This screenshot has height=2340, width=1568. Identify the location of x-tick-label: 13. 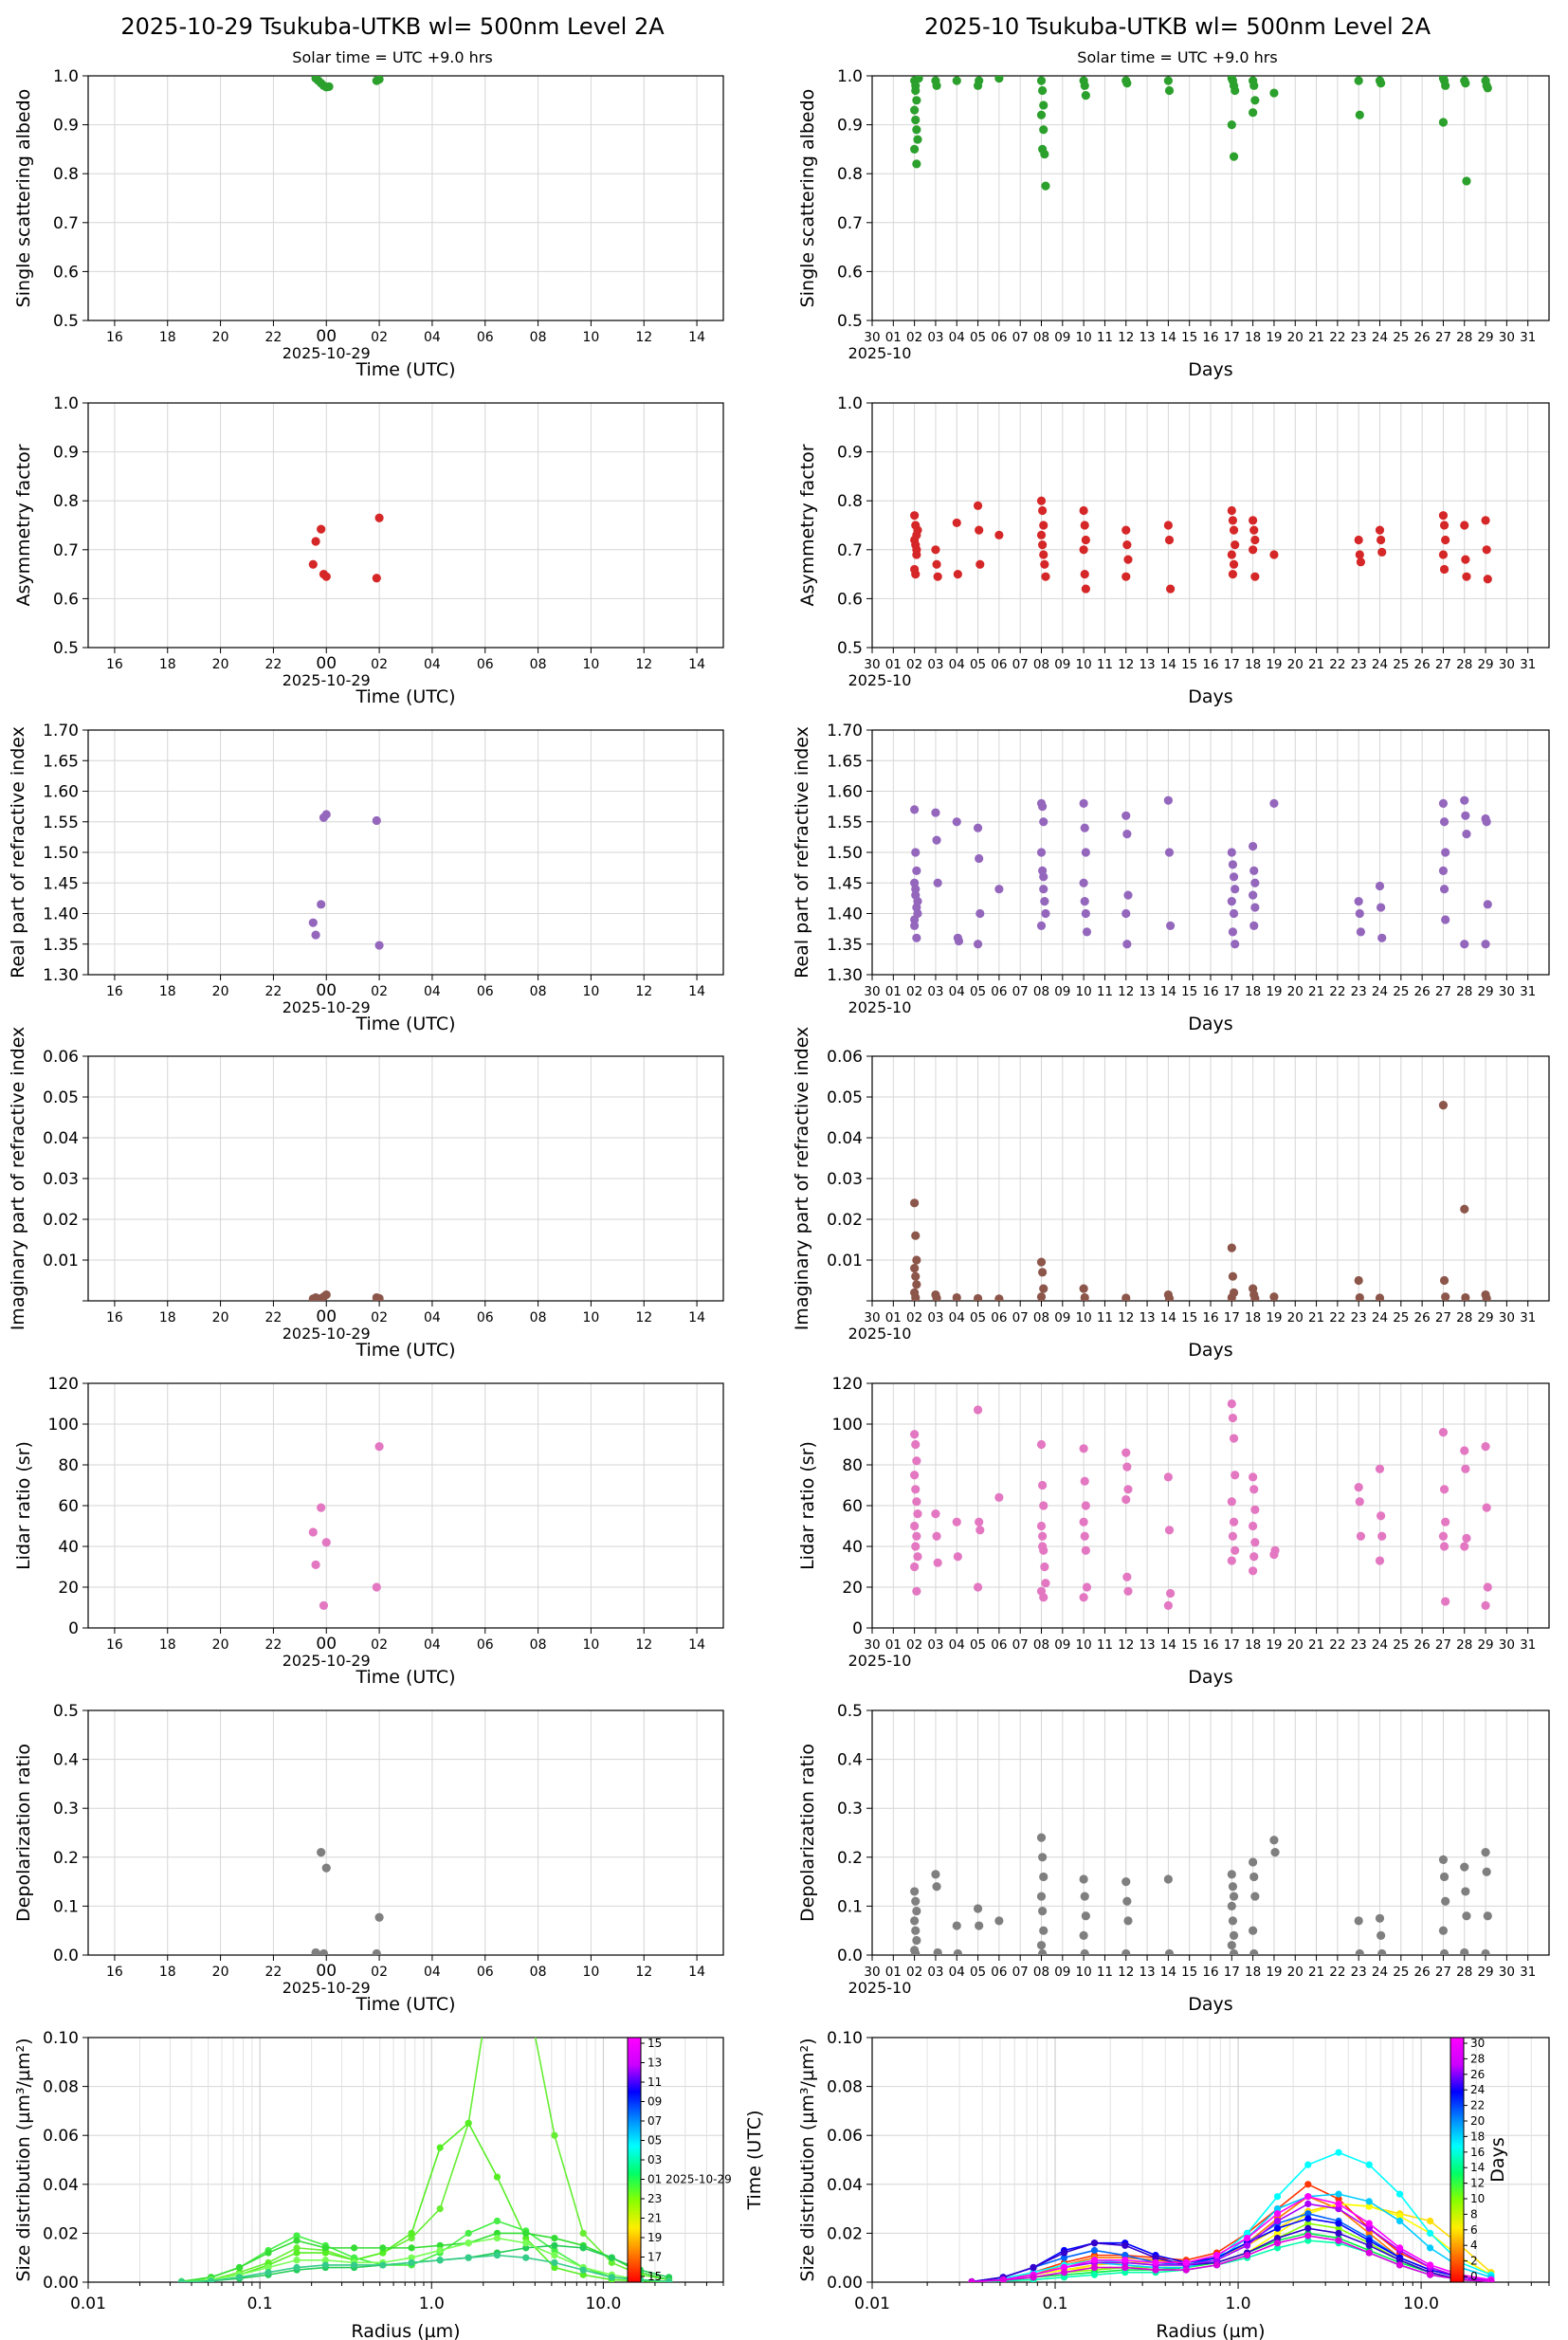
(1147, 991).